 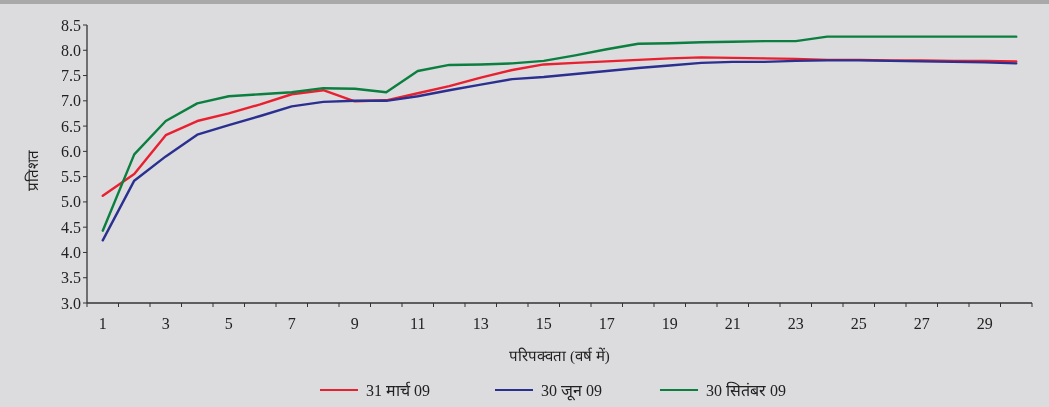 What do you see at coordinates (71, 151) in the screenshot?
I see `y-tick-label: 6.0` at bounding box center [71, 151].